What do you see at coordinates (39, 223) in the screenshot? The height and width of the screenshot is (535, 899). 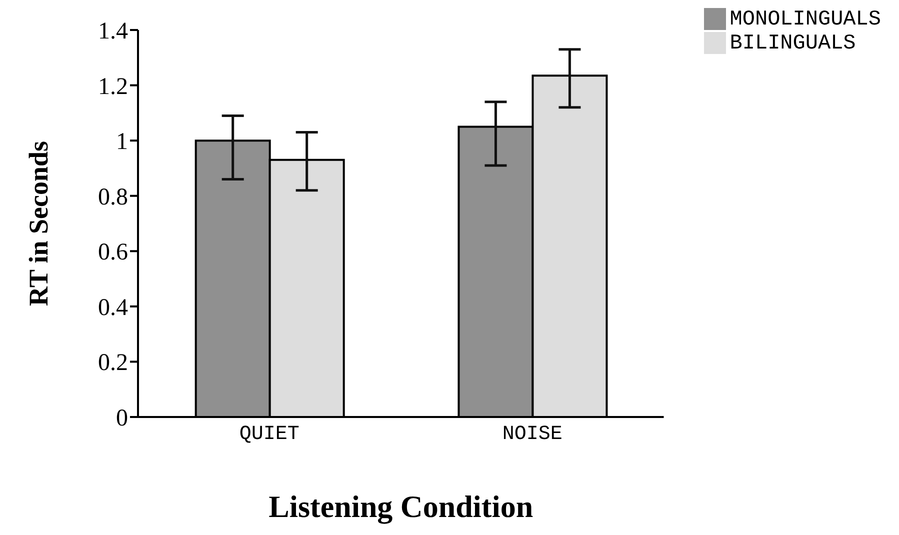 I see `y-axis-title: RT in Seconds` at bounding box center [39, 223].